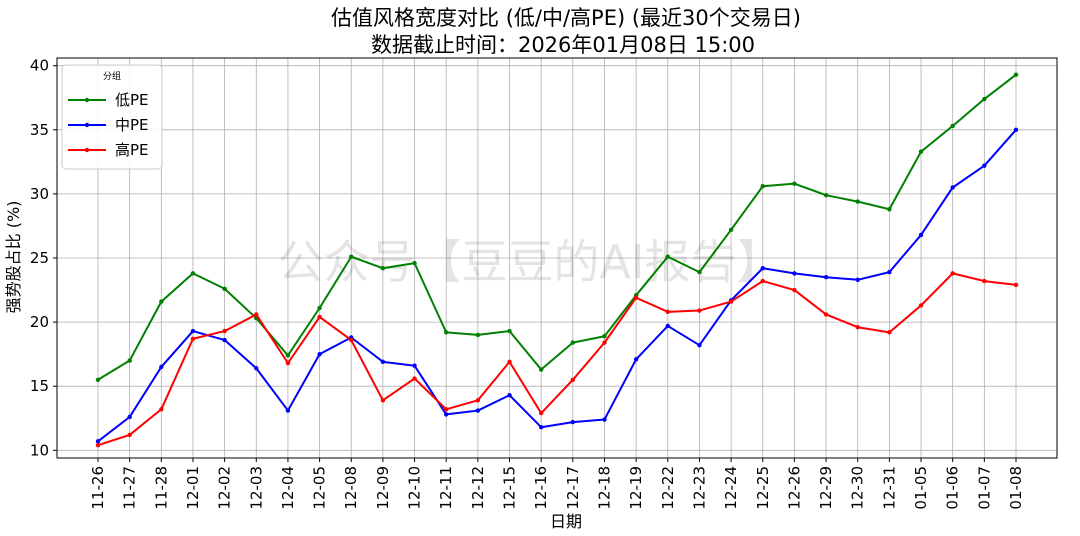 The image size is (1080, 536). What do you see at coordinates (39, 258) in the screenshot?
I see `y-tick-label: 25` at bounding box center [39, 258].